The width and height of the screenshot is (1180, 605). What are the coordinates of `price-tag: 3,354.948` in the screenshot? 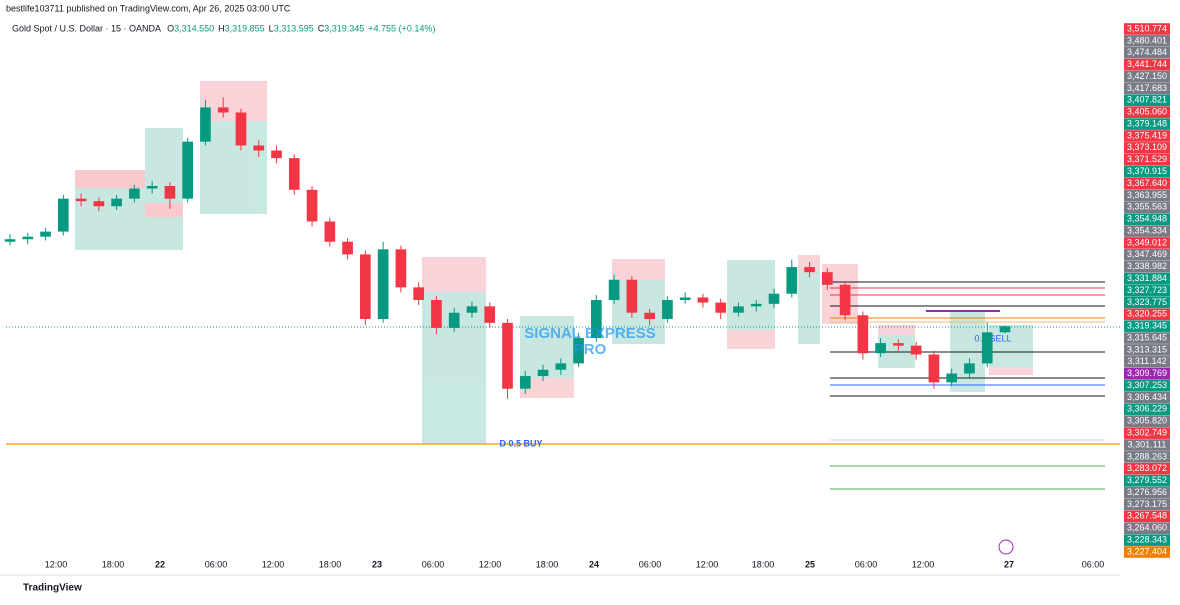 It's located at (1147, 219).